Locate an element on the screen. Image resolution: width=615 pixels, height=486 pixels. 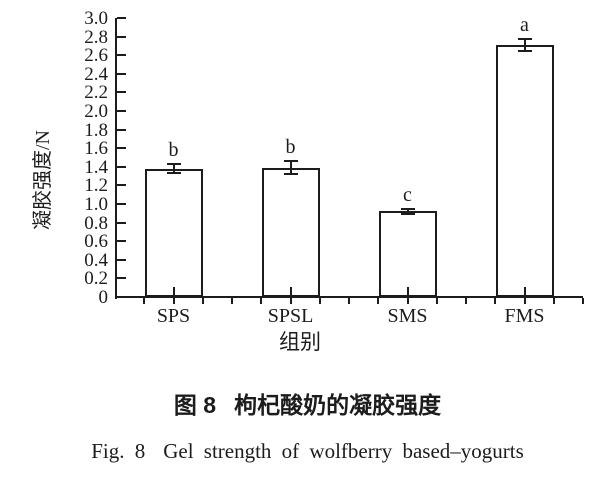
significance-letter-SPSL: b is located at coordinates (290, 147).